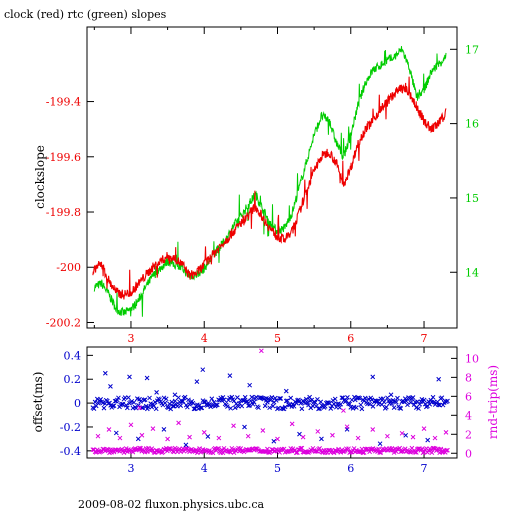 Image resolution: width=512 pixels, height=512 pixels. I want to click on bottom-y-tick-label: 0.2, so click(73, 379).